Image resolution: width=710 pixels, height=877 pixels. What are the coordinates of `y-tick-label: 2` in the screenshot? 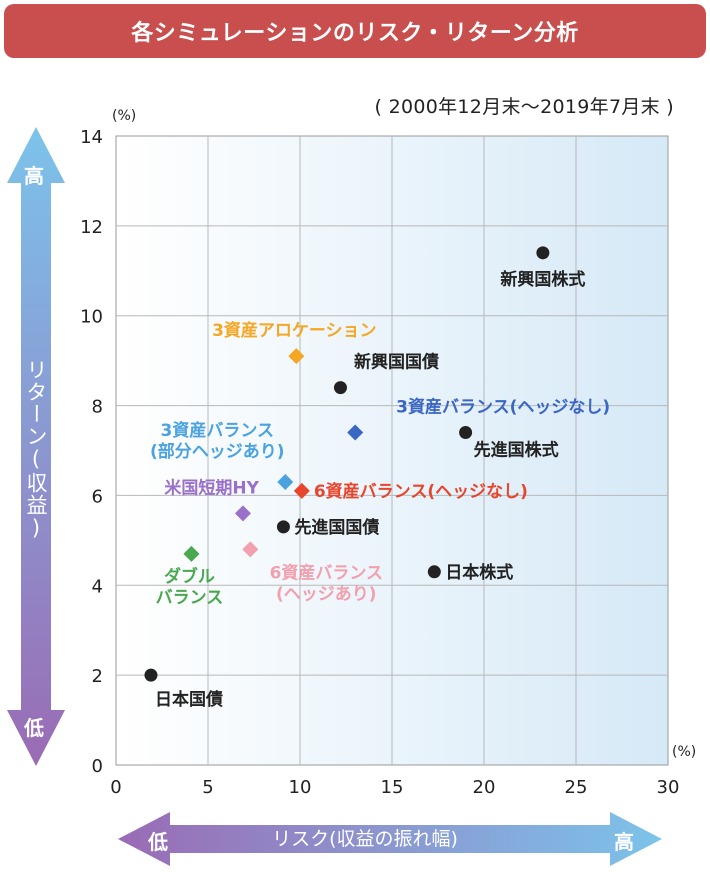 It's located at (97, 676).